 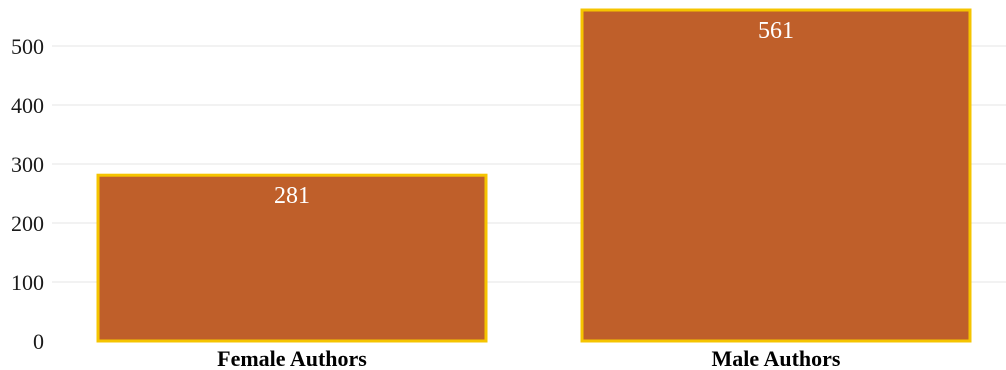 What do you see at coordinates (27, 164) in the screenshot?
I see `y-tick-label-300: 300` at bounding box center [27, 164].